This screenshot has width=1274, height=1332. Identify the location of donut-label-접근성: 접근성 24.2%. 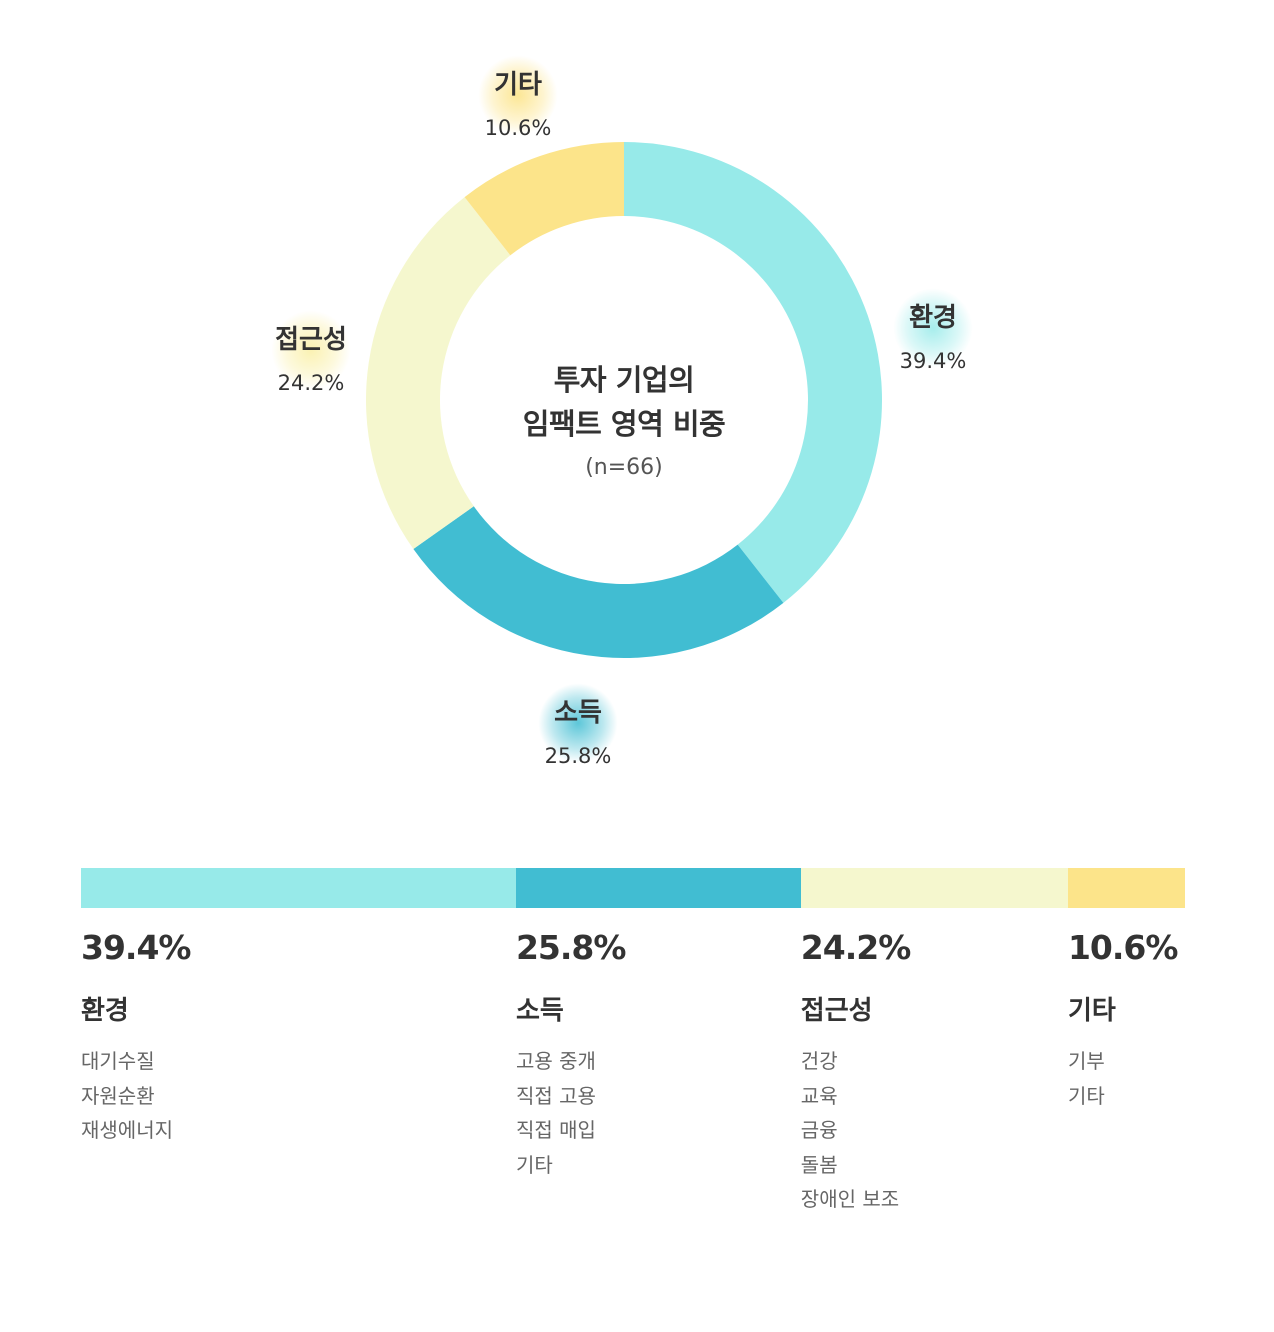
(311, 353).